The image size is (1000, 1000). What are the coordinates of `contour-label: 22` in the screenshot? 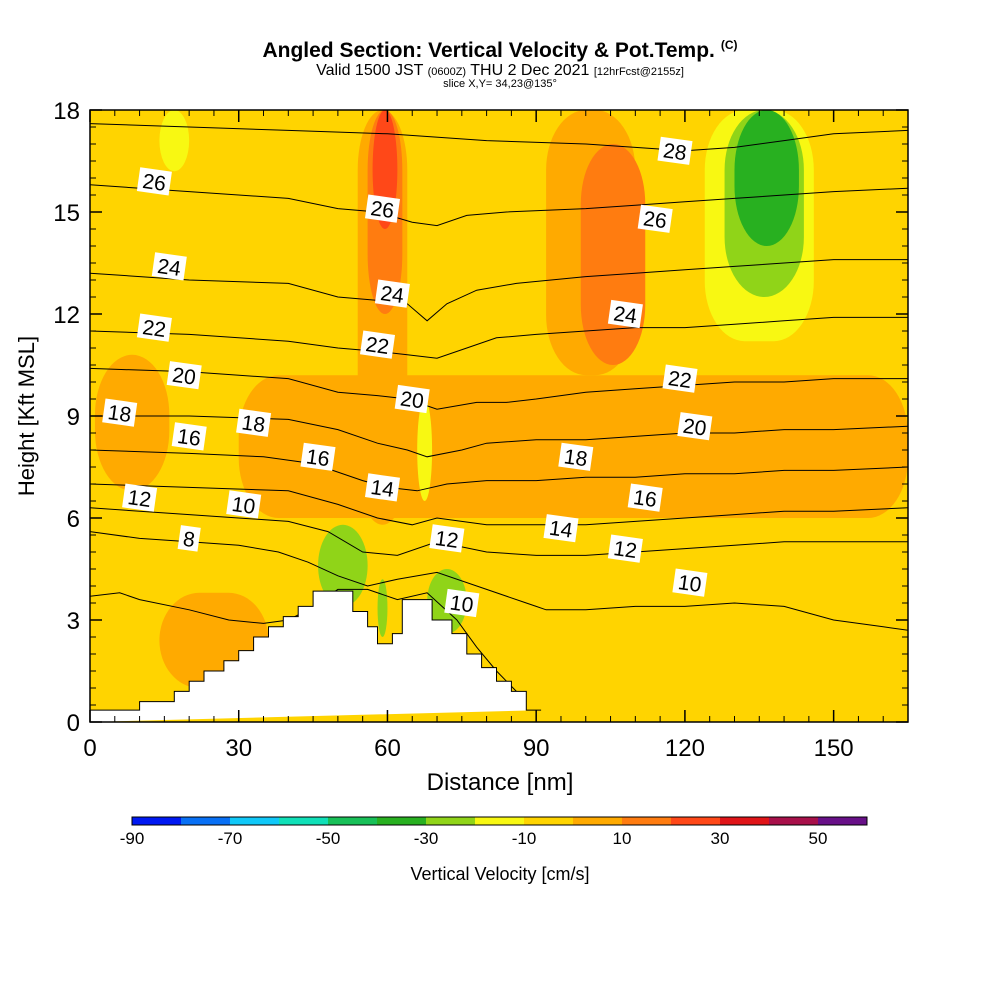 It's located at (680, 378).